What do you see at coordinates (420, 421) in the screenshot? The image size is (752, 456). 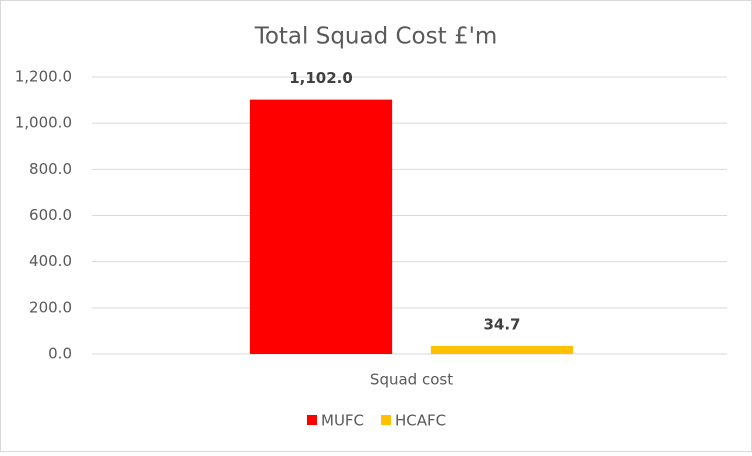 I see `legend-label: HCAFC` at bounding box center [420, 421].